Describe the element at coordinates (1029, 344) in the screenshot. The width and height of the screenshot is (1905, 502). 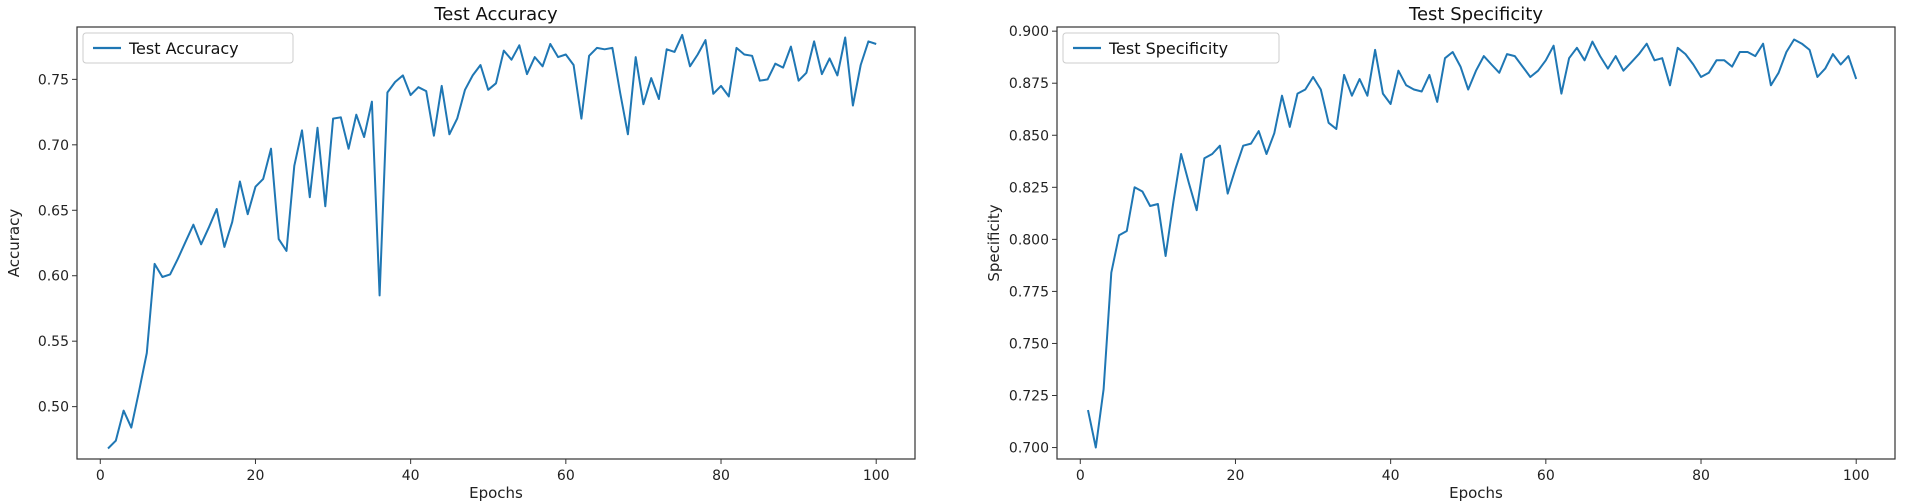
I see `y-tick-label: 0.750` at that location.